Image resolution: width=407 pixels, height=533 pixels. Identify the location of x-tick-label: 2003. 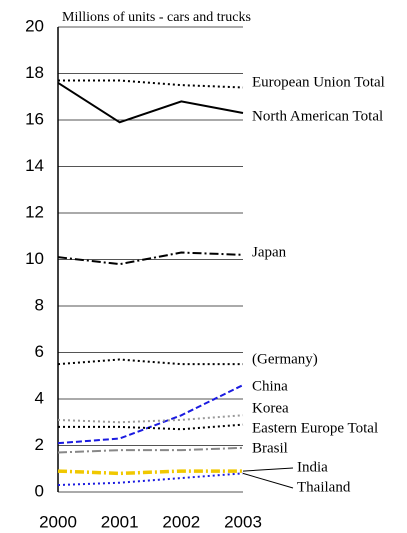
(243, 521).